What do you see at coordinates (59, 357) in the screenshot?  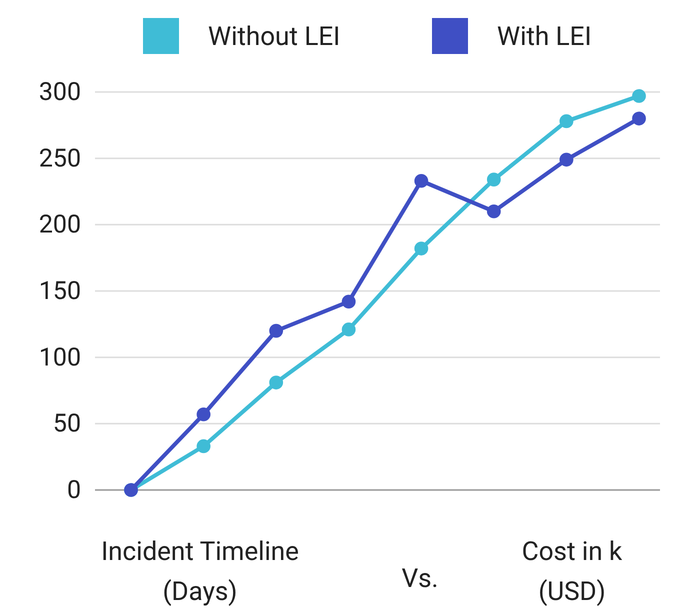 I see `y-tick-label: 100` at bounding box center [59, 357].